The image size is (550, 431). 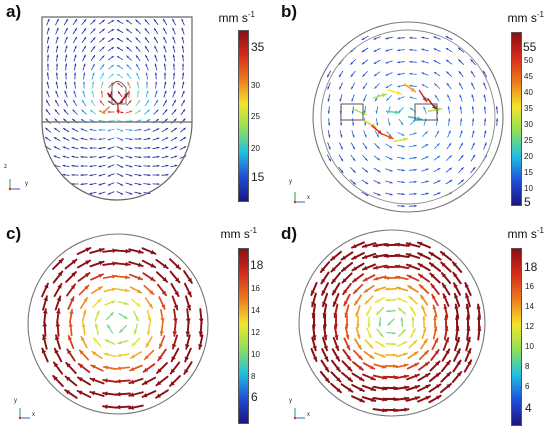 What do you see at coordinates (255, 148) in the screenshot?
I see `colorbar-tick: 20` at bounding box center [255, 148].